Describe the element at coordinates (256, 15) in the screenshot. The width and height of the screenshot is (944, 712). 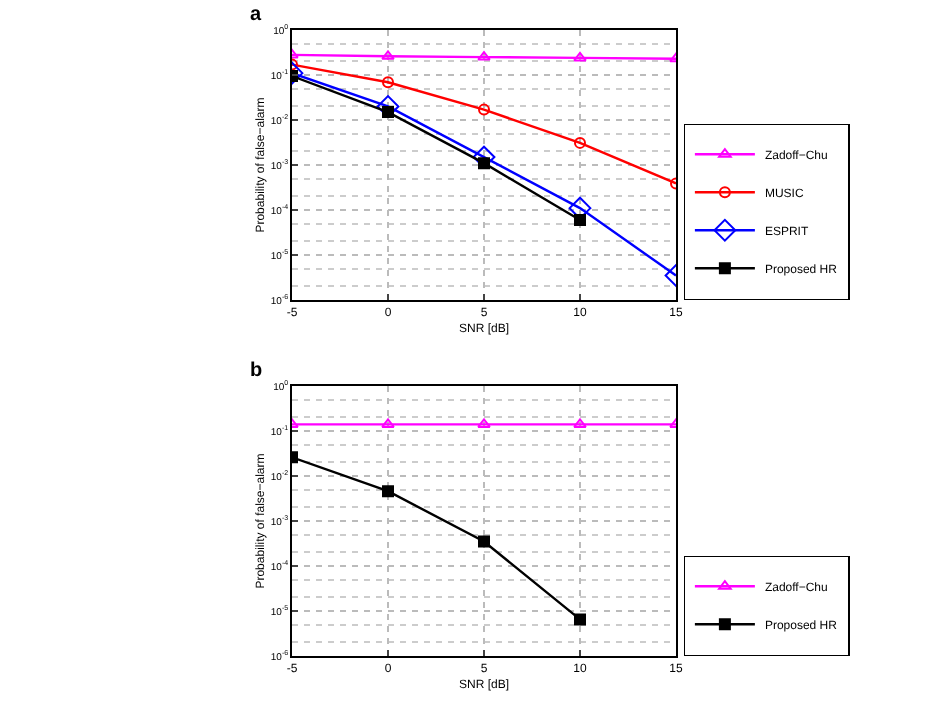
I see `chart-title: a` at that location.